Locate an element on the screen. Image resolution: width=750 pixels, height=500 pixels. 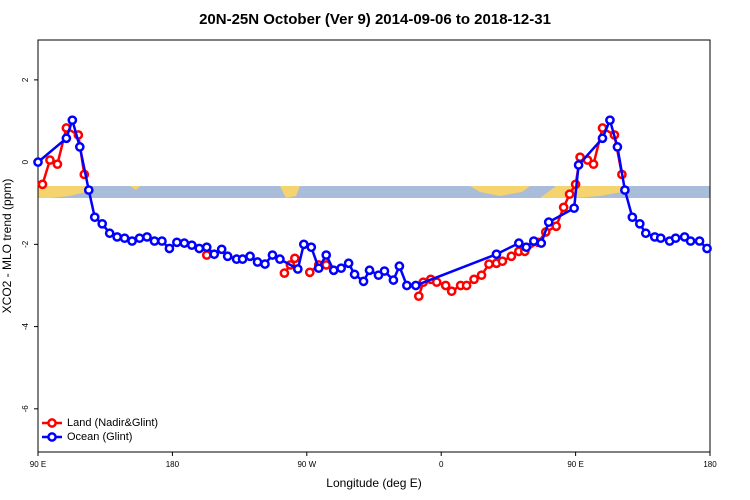
y-tick-label: 2 is located at coordinates (25, 79).